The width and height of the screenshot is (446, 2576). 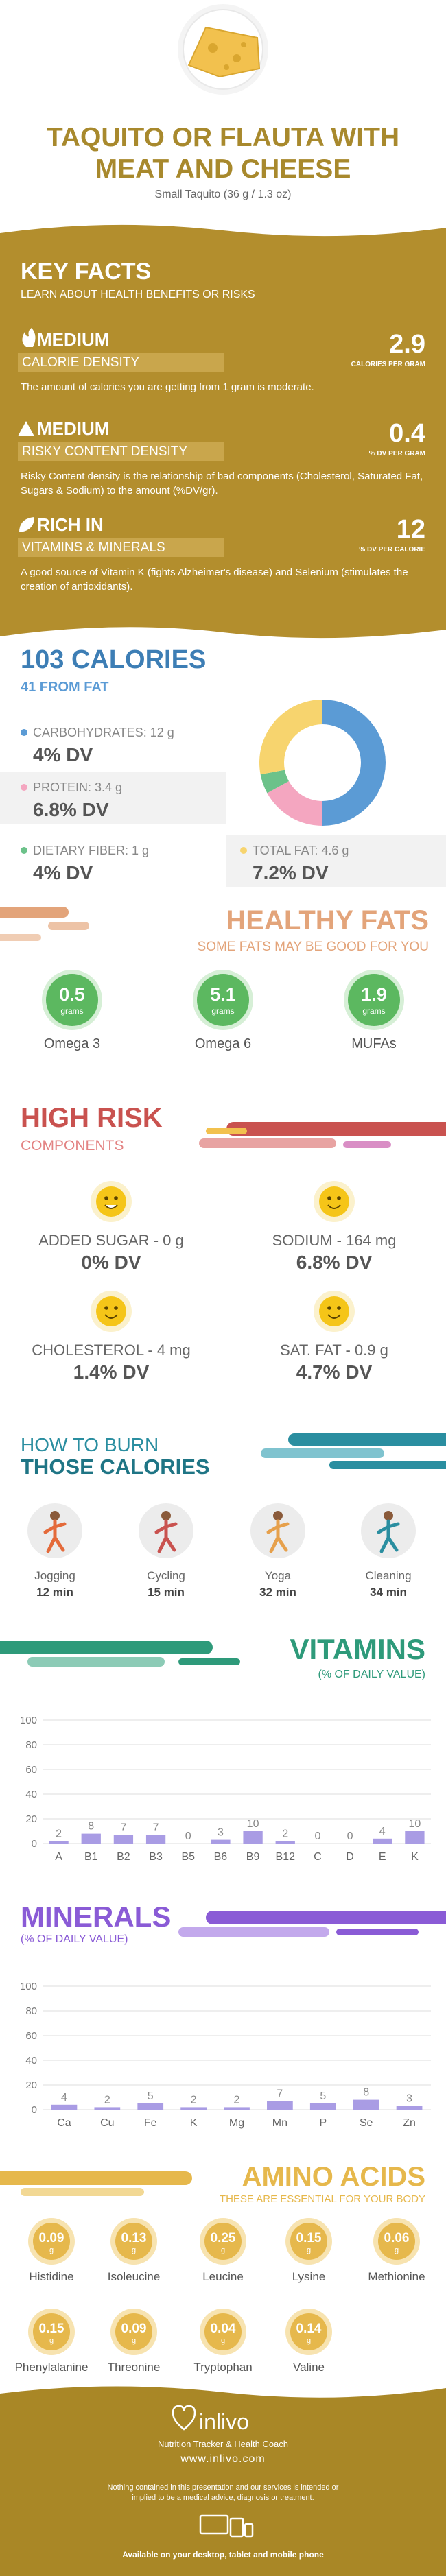 I want to click on amino-name: Tryptophan, so click(x=223, y=2367).